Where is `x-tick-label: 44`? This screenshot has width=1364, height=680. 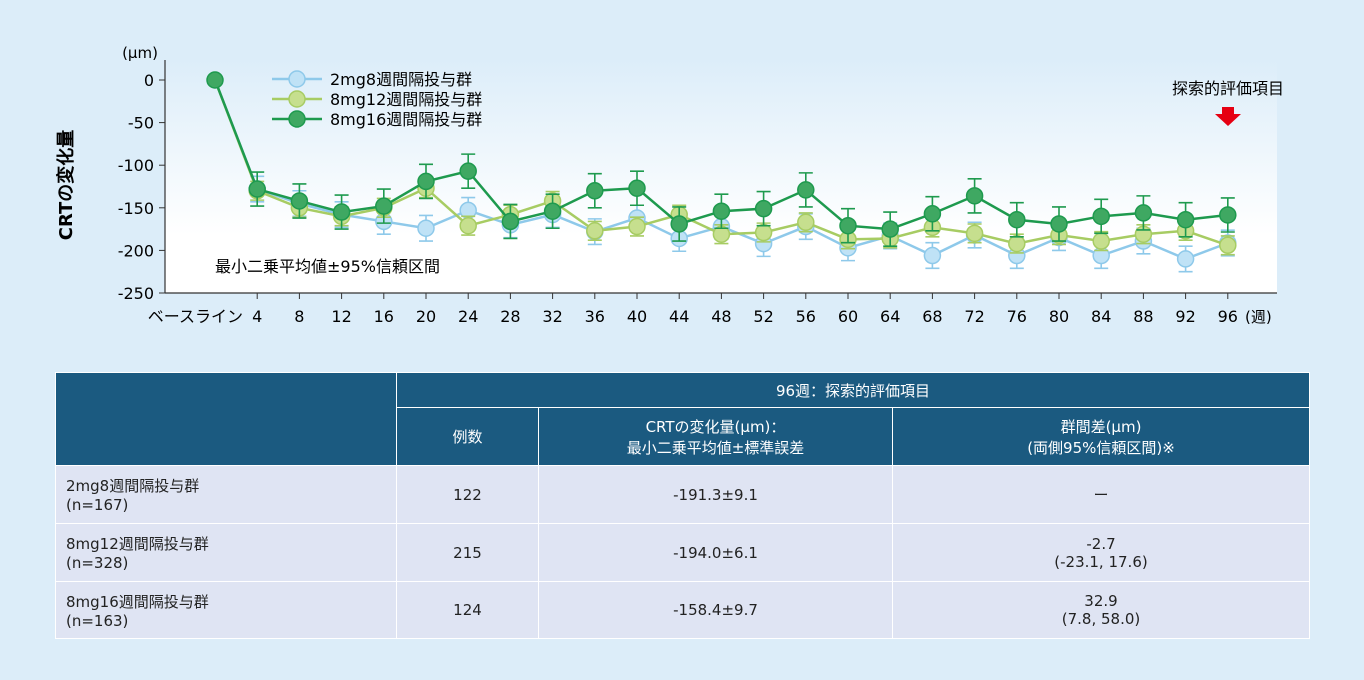
x-tick-label: 44 is located at coordinates (679, 316).